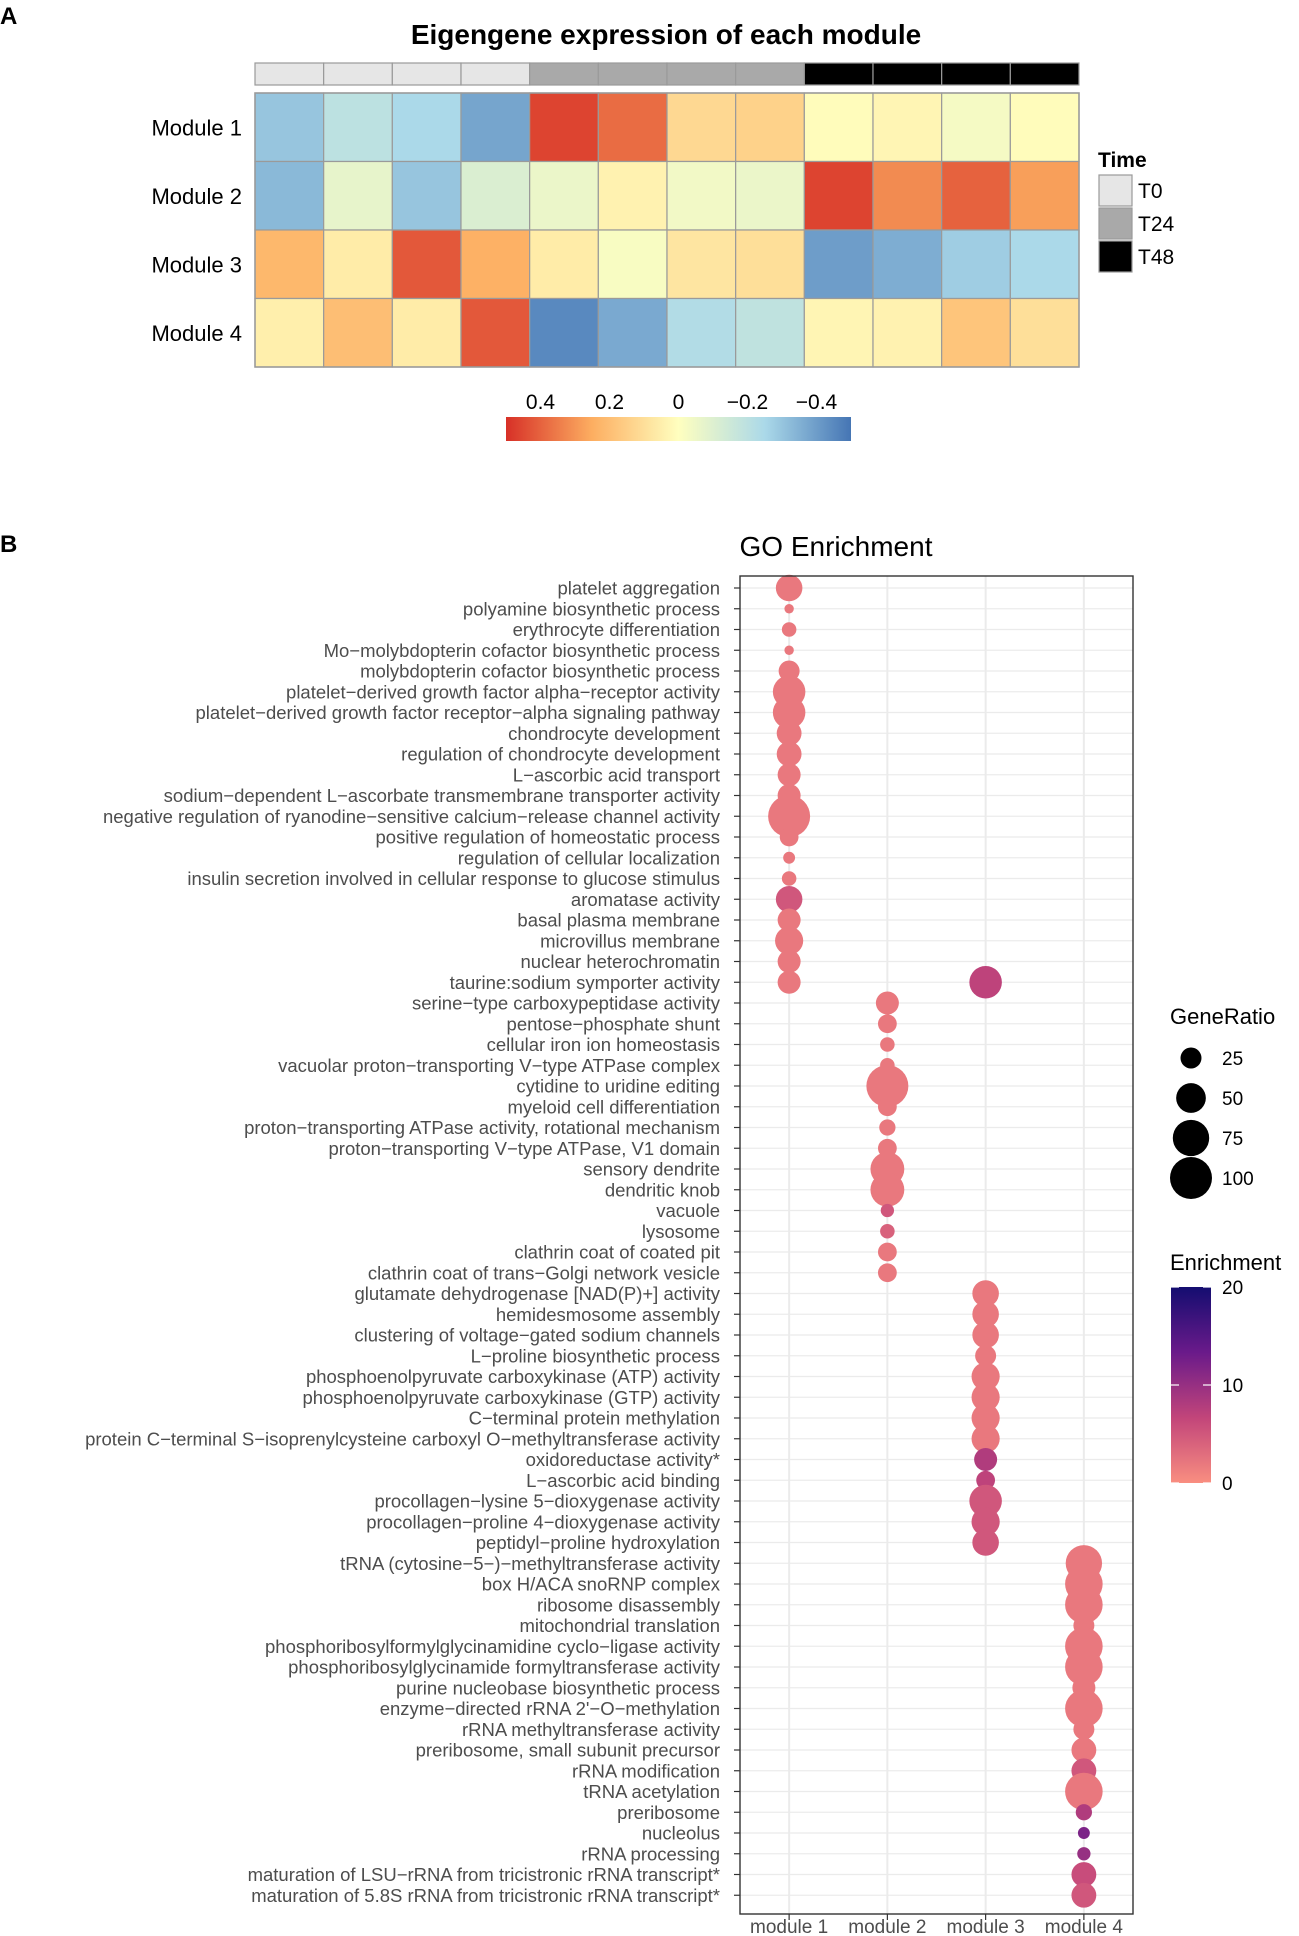  What do you see at coordinates (1232, 1288) in the screenshot?
I see `enrichment-tick-label: 20` at bounding box center [1232, 1288].